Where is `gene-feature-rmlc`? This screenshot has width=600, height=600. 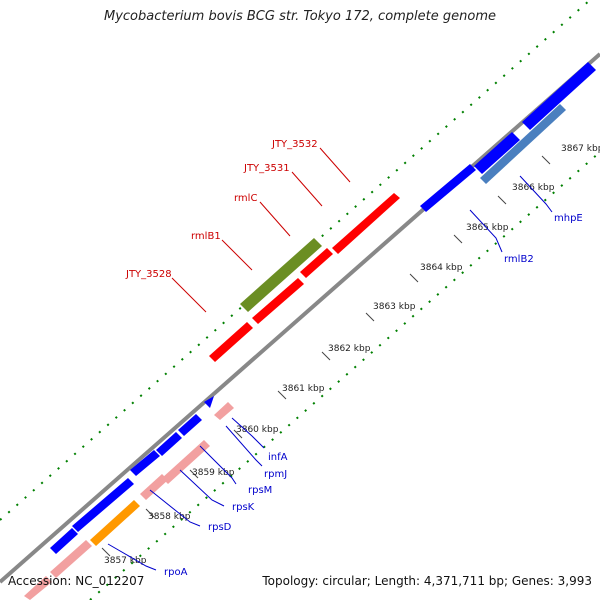 gene-feature-rmlc is located at coordinates (278, 301).